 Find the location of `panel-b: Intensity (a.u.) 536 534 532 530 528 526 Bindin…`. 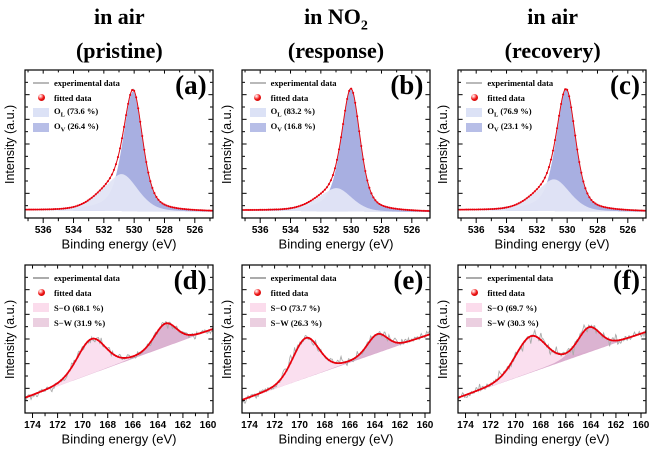

panel-b: Intensity (a.u.) 536 534 532 530 528 526 Bindin… is located at coordinates (325, 154).